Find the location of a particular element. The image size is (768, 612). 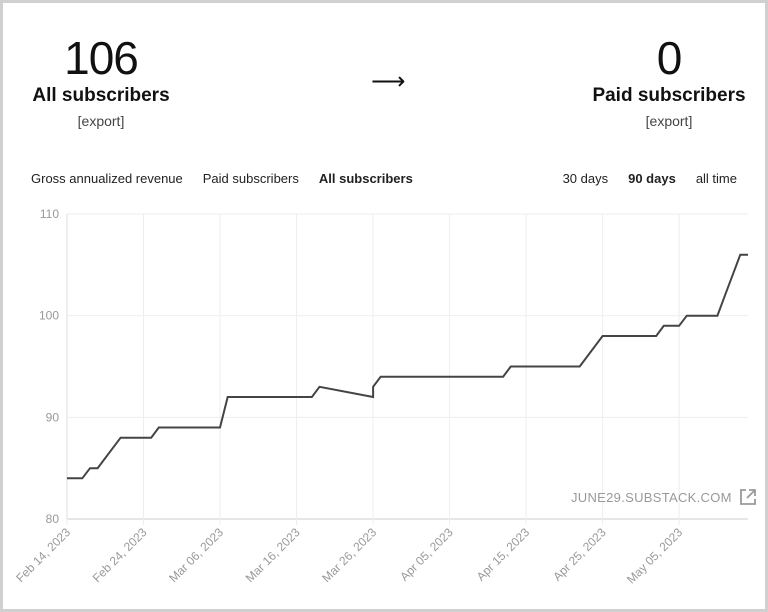

tab-all-subscribers: All subscribers is located at coordinates (365, 178).